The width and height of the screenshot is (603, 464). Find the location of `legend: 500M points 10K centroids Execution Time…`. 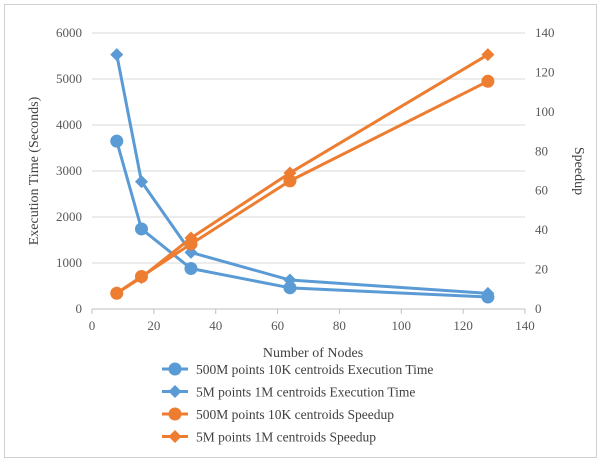

legend: 500M points 10K centroids Execution Time… is located at coordinates (297, 403).